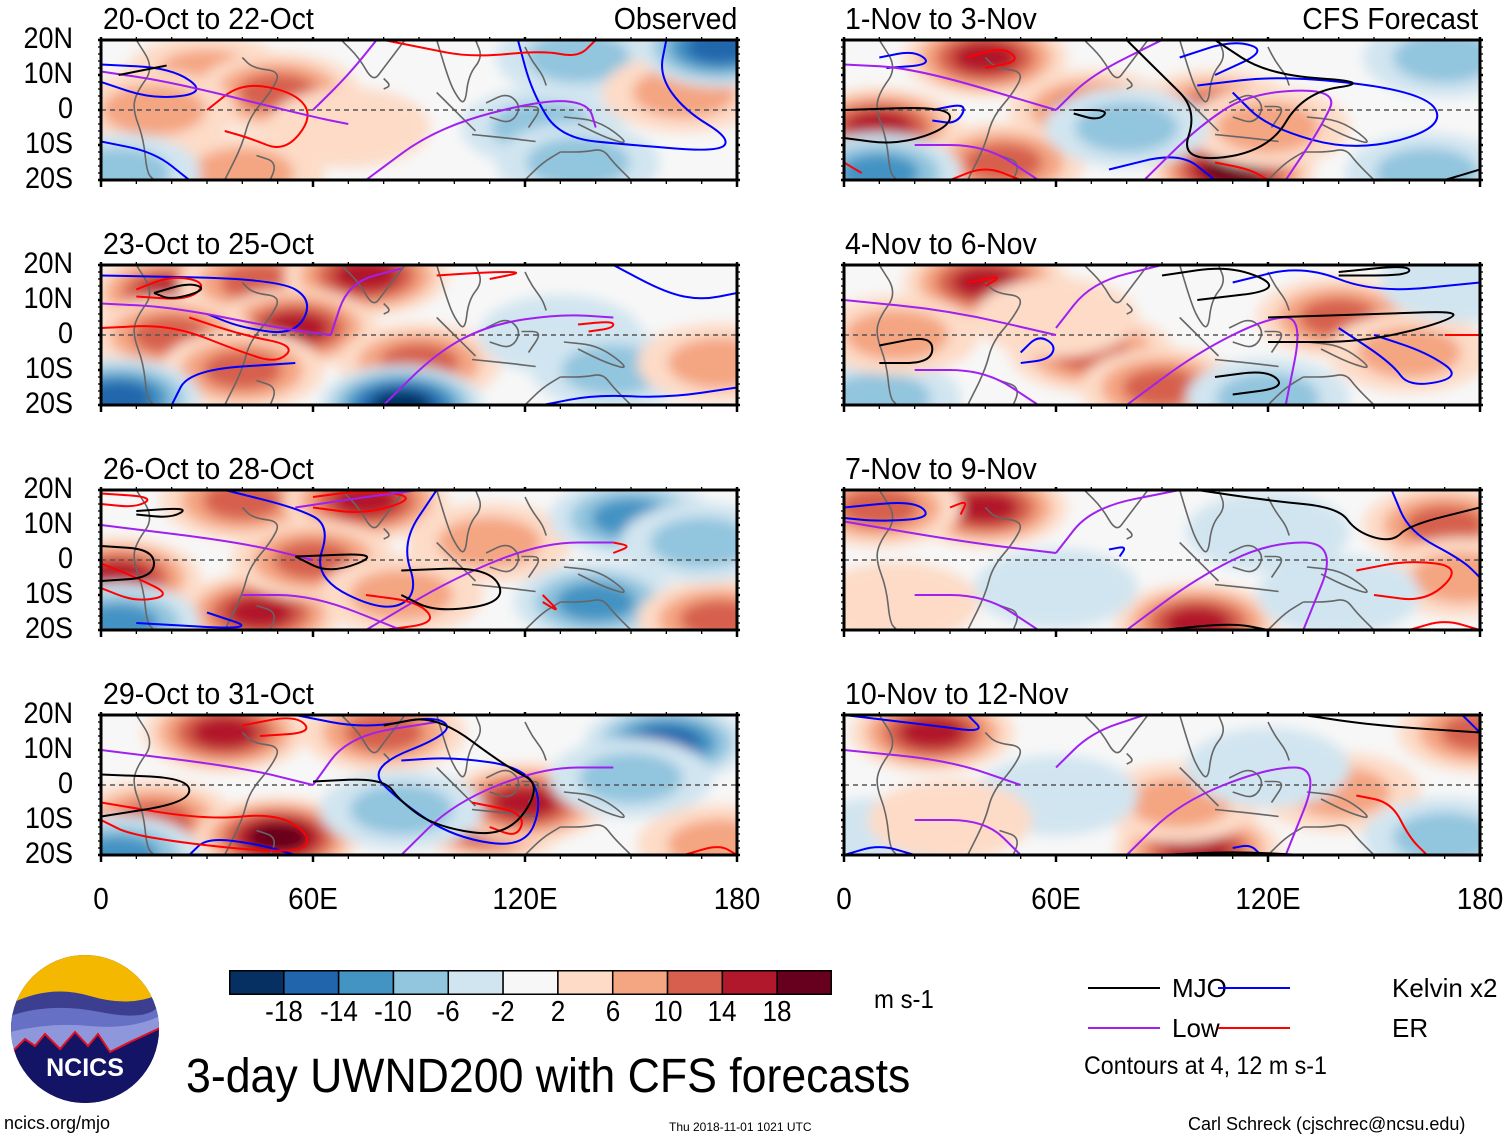 This screenshot has width=1510, height=1142. I want to click on author-credit: Carl Schreck (cjschrec@ncsu.edu), so click(1327, 1124).